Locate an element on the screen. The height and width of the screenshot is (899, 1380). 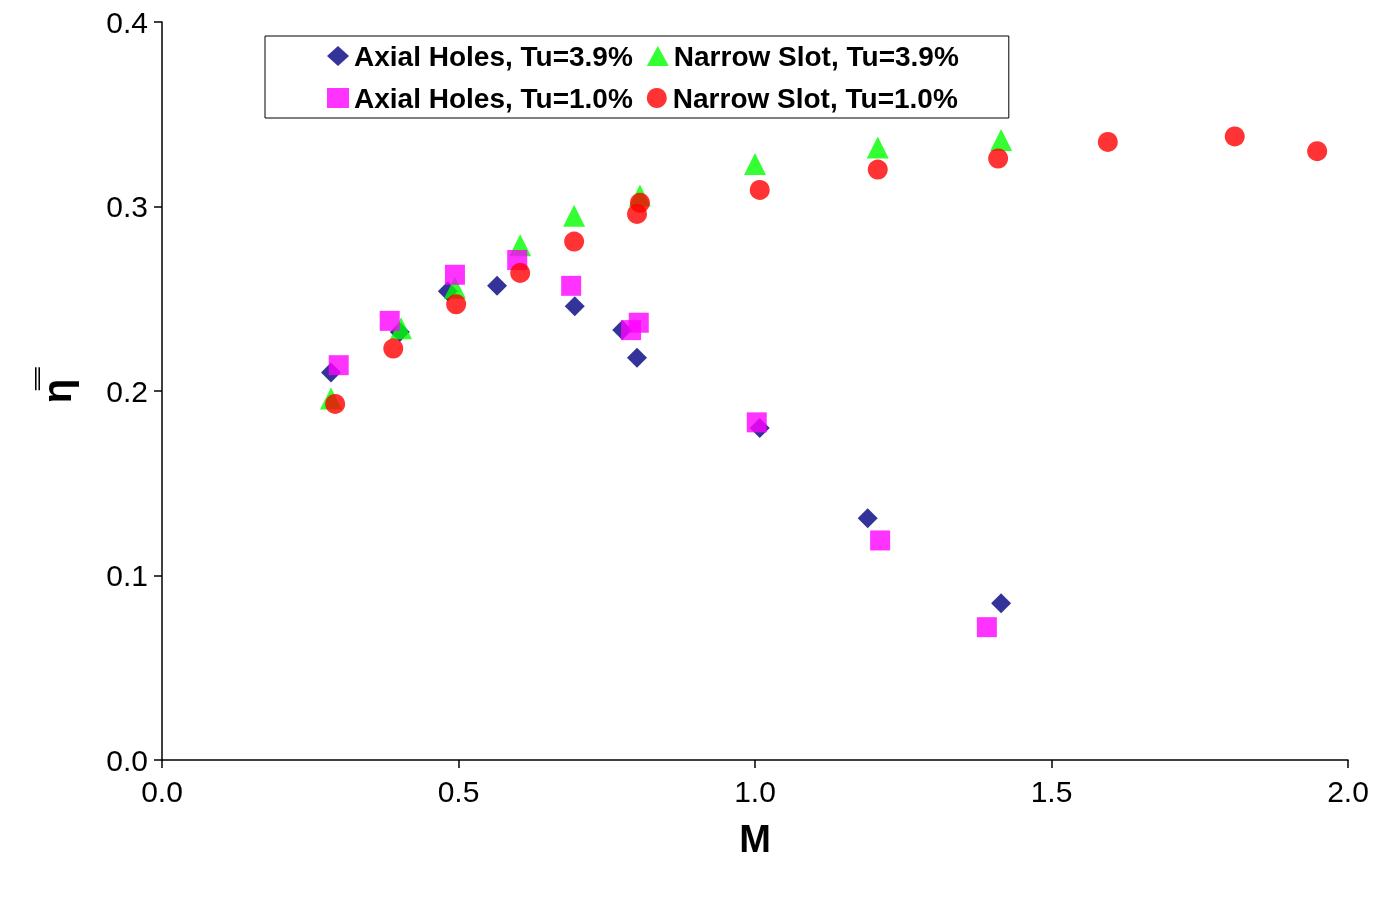
legend-label: Axial Holes, Tu=3.9% is located at coordinates (493, 56).